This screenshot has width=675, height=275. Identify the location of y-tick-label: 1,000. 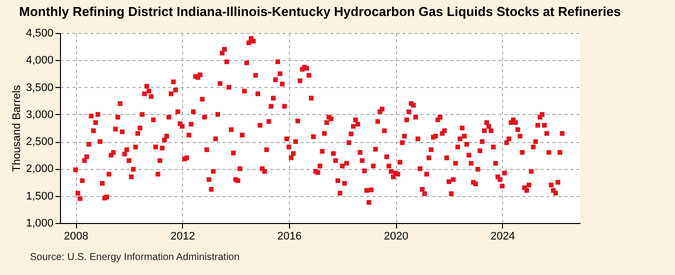
(40, 224).